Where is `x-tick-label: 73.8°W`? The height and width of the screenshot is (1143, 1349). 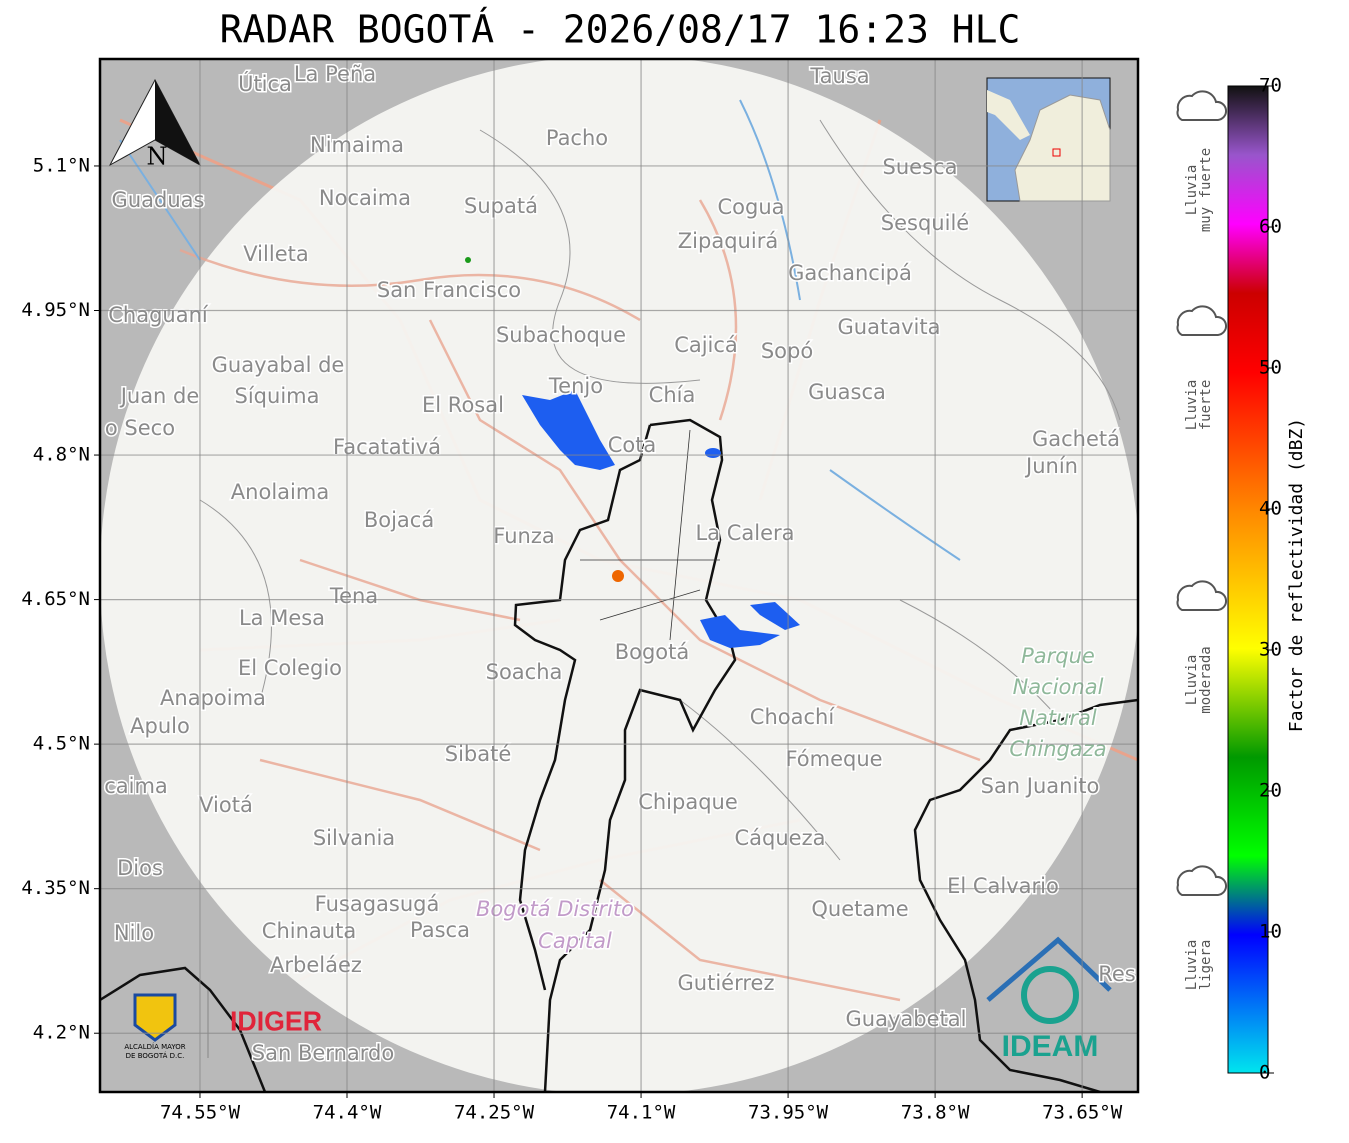
x-tick-label: 73.8°W is located at coordinates (935, 1113).